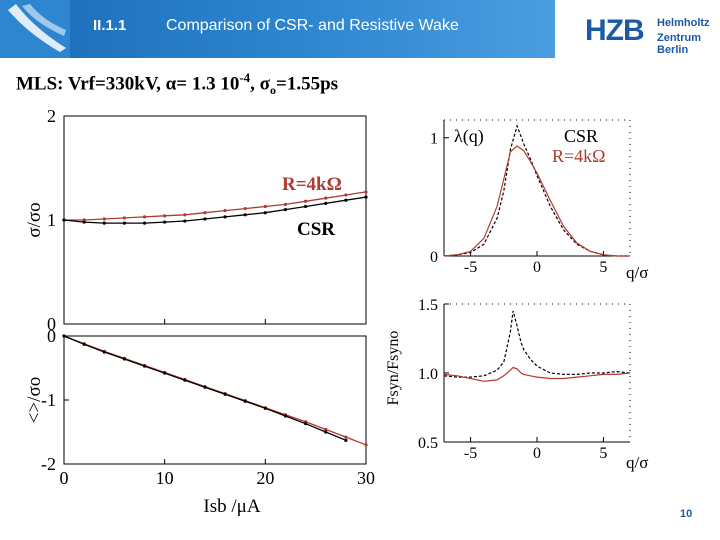 The height and width of the screenshot is (540, 720). What do you see at coordinates (603, 453) in the screenshot?
I see `energy-spread-xtick-label: 5` at bounding box center [603, 453].